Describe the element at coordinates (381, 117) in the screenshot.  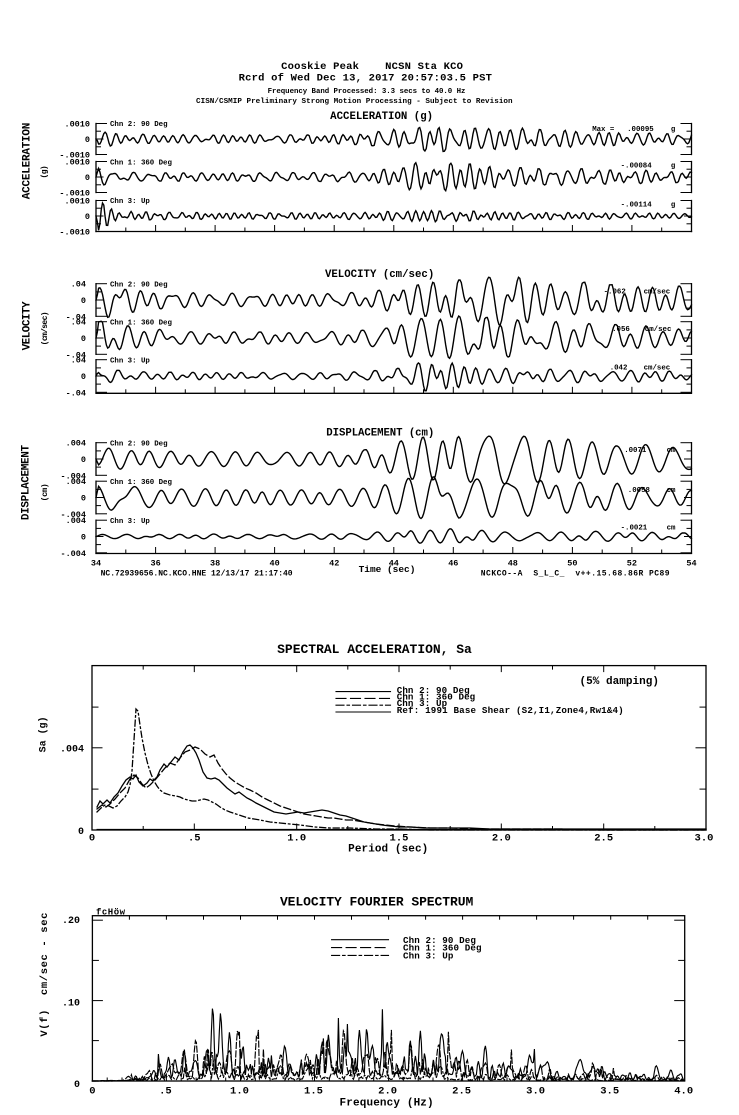
I see `svg-text: ACCELERATION (g)` at that location.